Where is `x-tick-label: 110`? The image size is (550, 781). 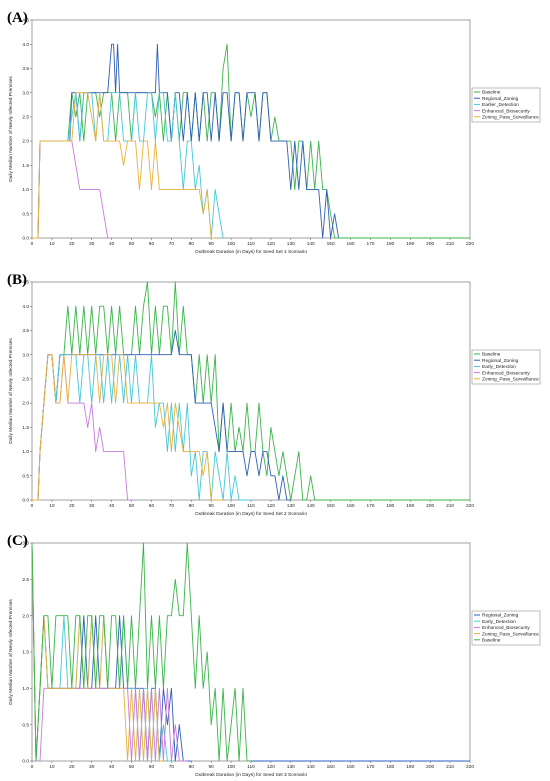
x-tick-label: 110 is located at coordinates (251, 506).